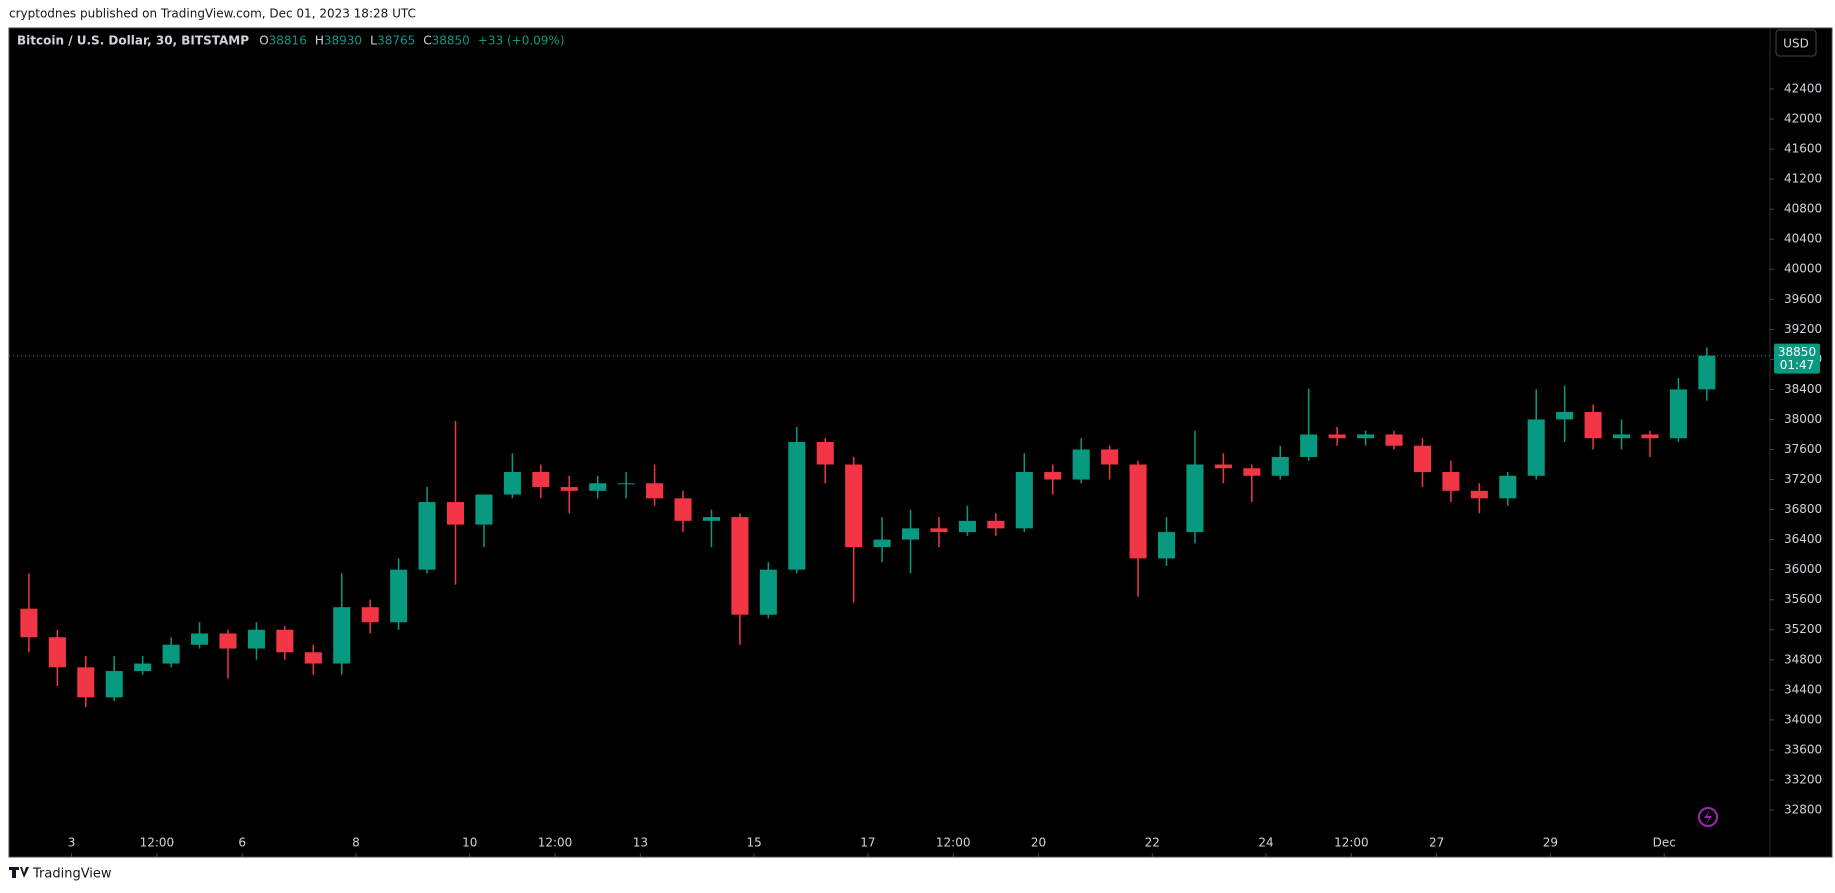 The width and height of the screenshot is (1835, 893). I want to click on y-tick-label: 35200, so click(1803, 629).